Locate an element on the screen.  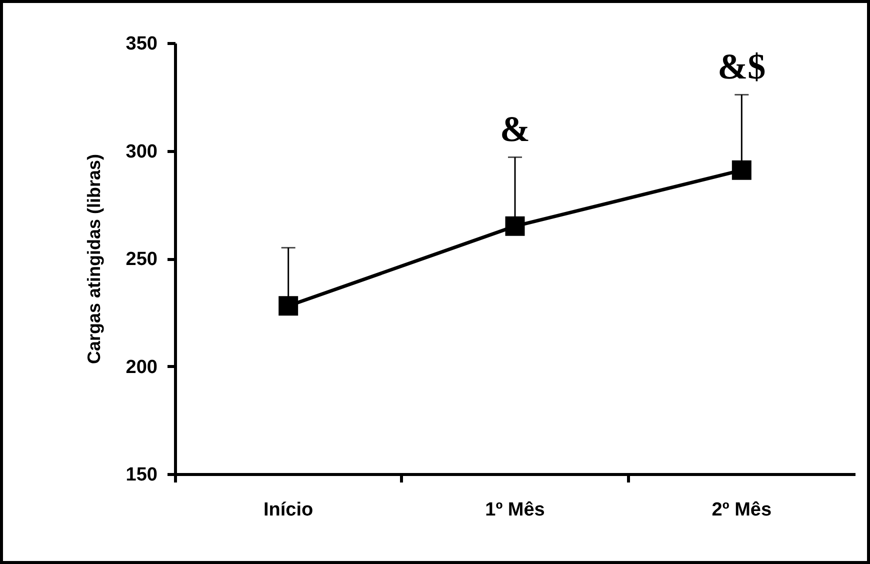
y-tick-label: 300 is located at coordinates (142, 151).